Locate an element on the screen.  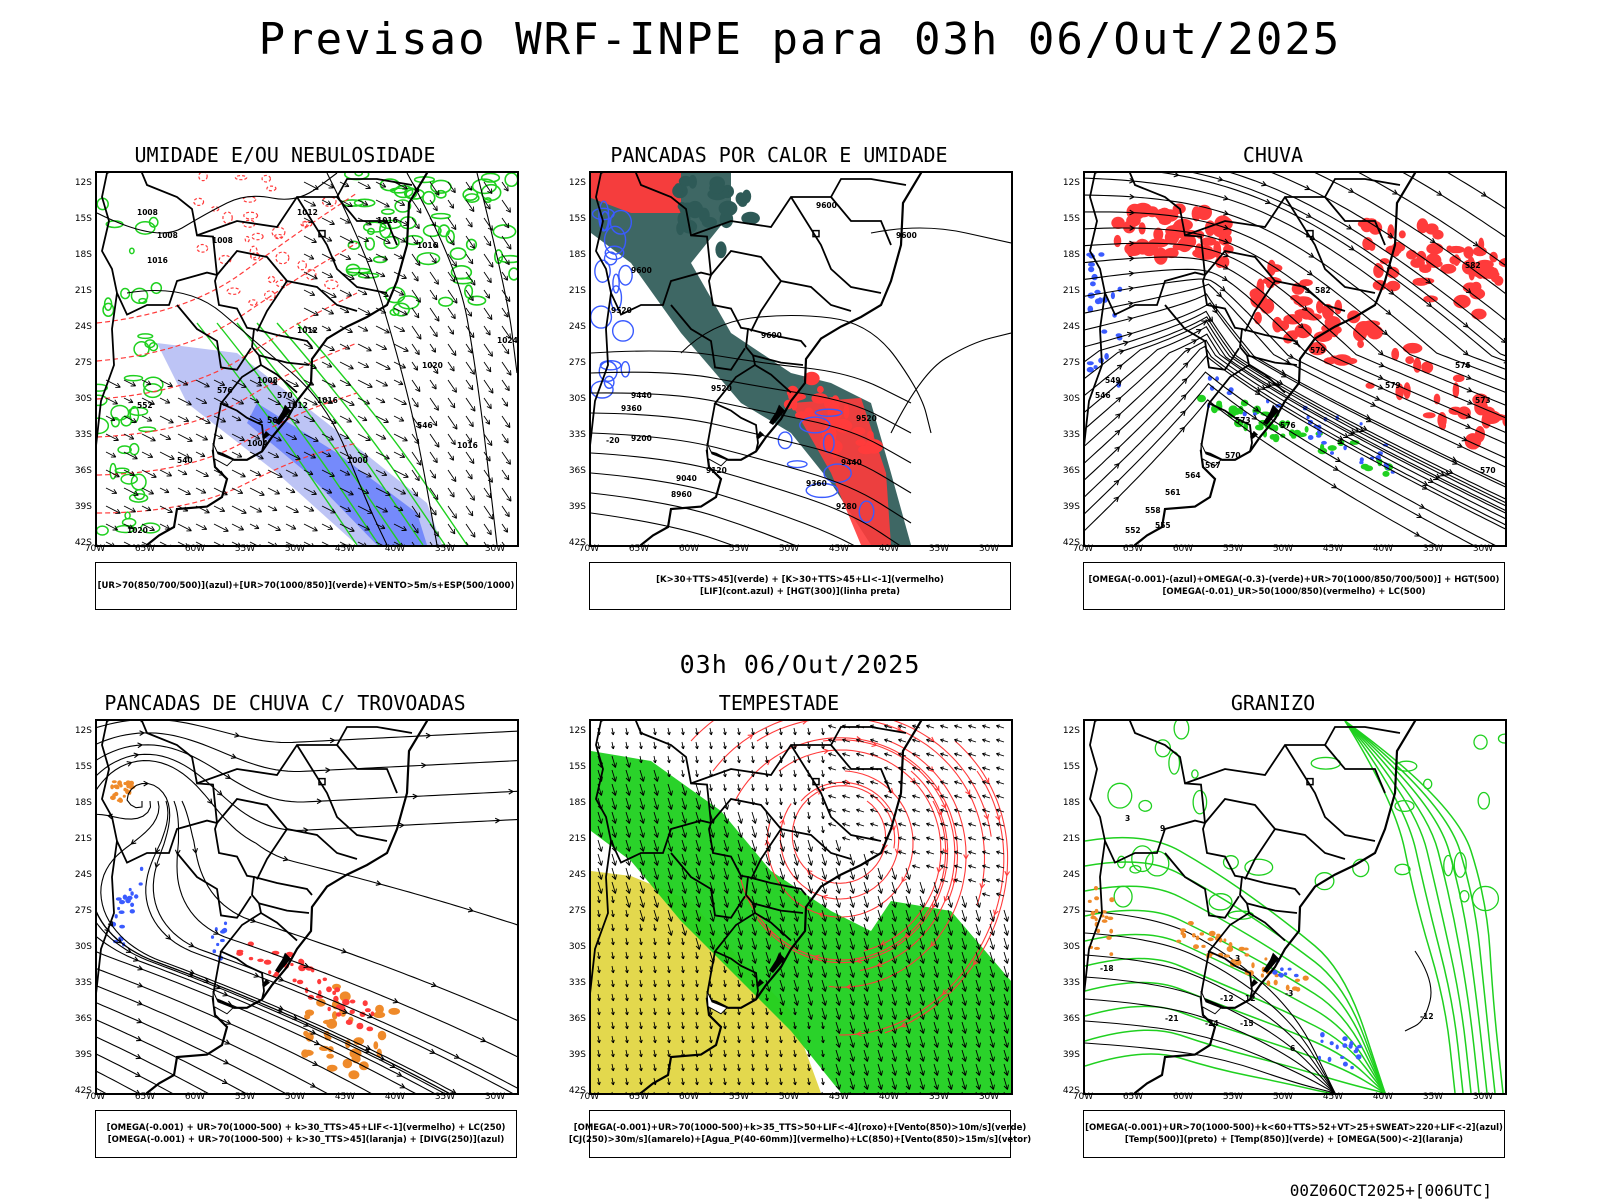
lagoa-dos-patos is located at coordinates (777, 962).